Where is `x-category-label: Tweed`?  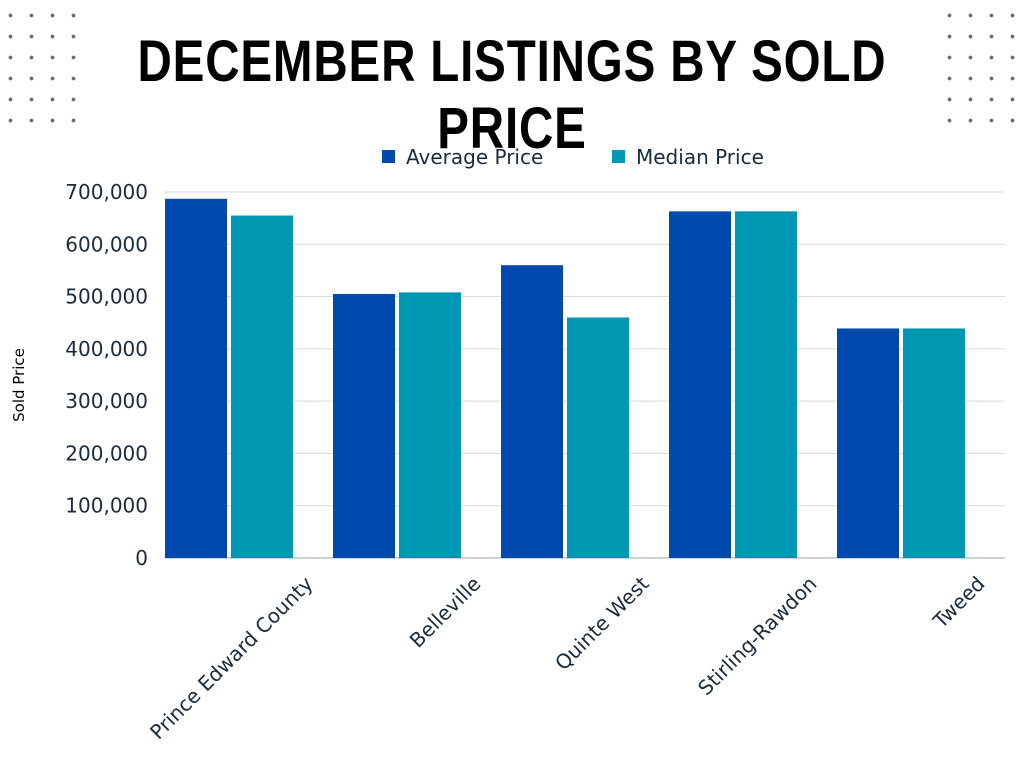
x-category-label: Tweed is located at coordinates (959, 603).